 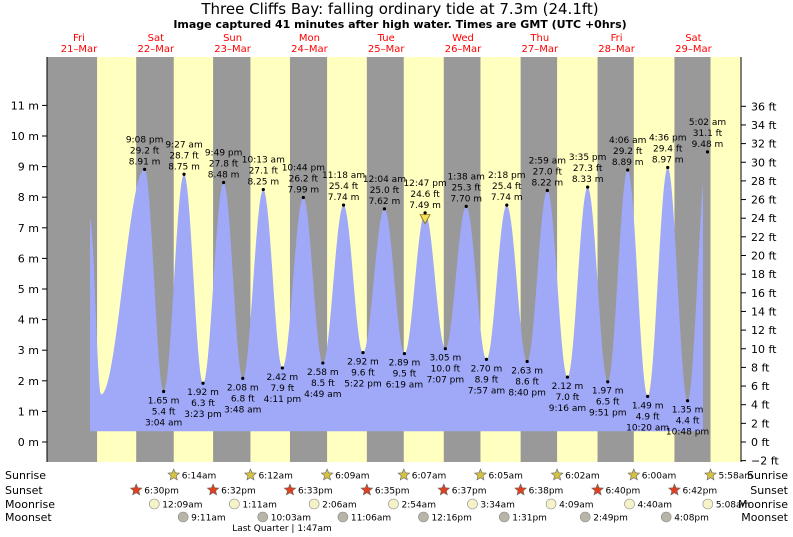 I want to click on sunrise-time: 6:12am, so click(x=275, y=477).